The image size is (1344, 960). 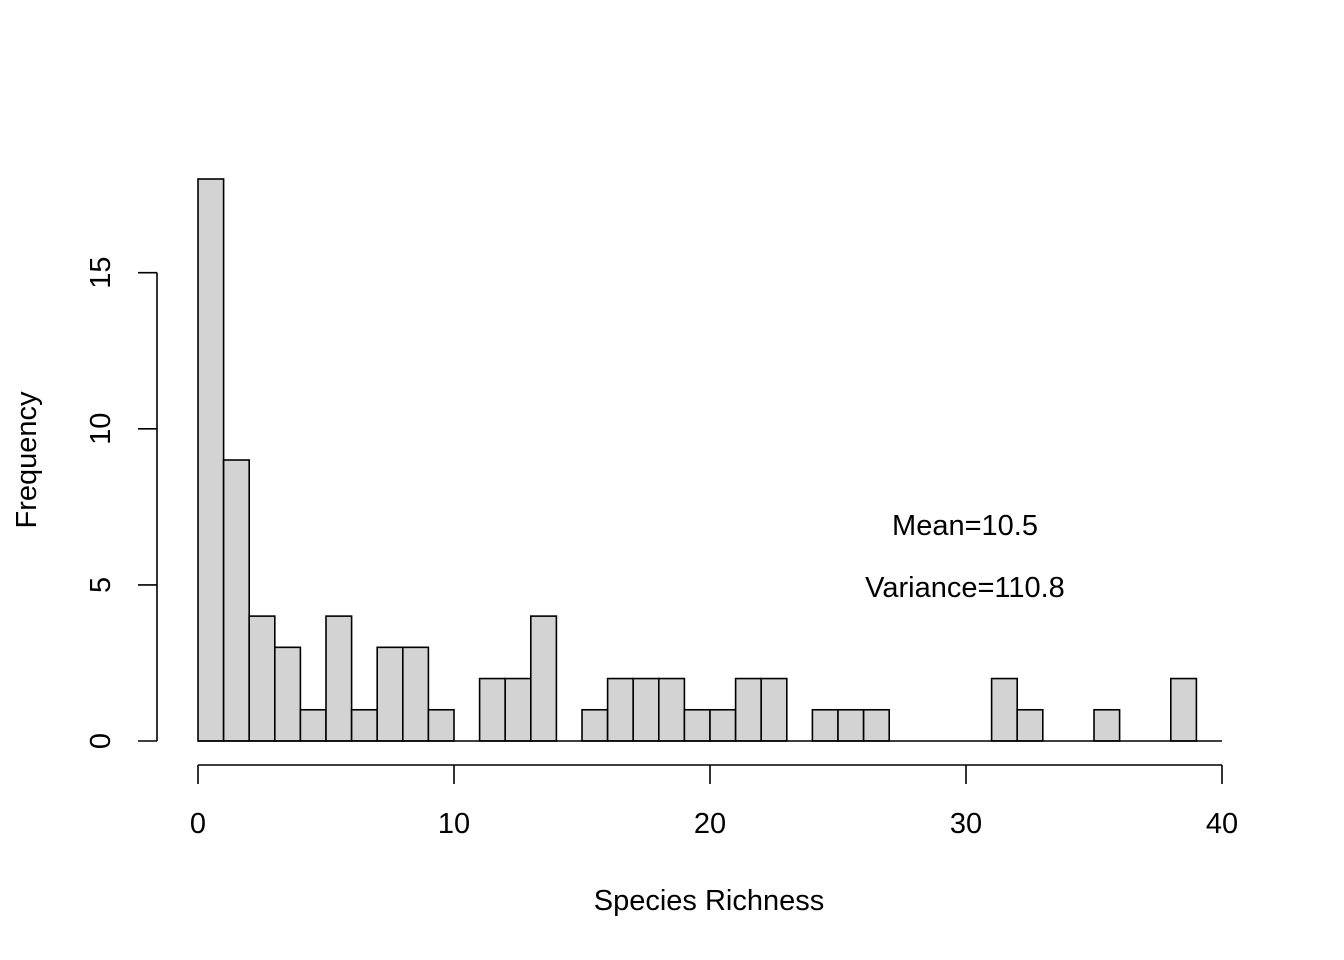 I want to click on annotation-mean: Mean=10.5, so click(x=965, y=526).